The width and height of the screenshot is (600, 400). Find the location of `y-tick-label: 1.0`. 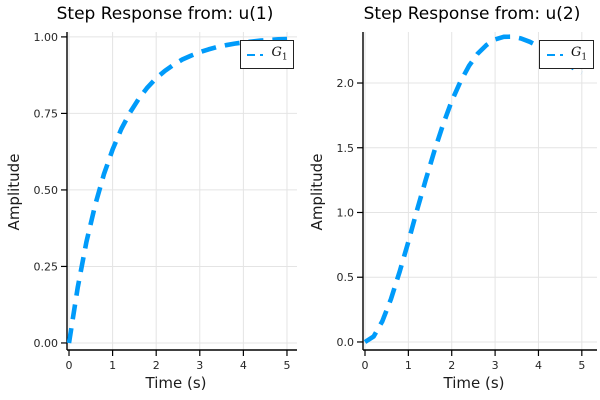

y-tick-label: 1.0 is located at coordinates (346, 212).